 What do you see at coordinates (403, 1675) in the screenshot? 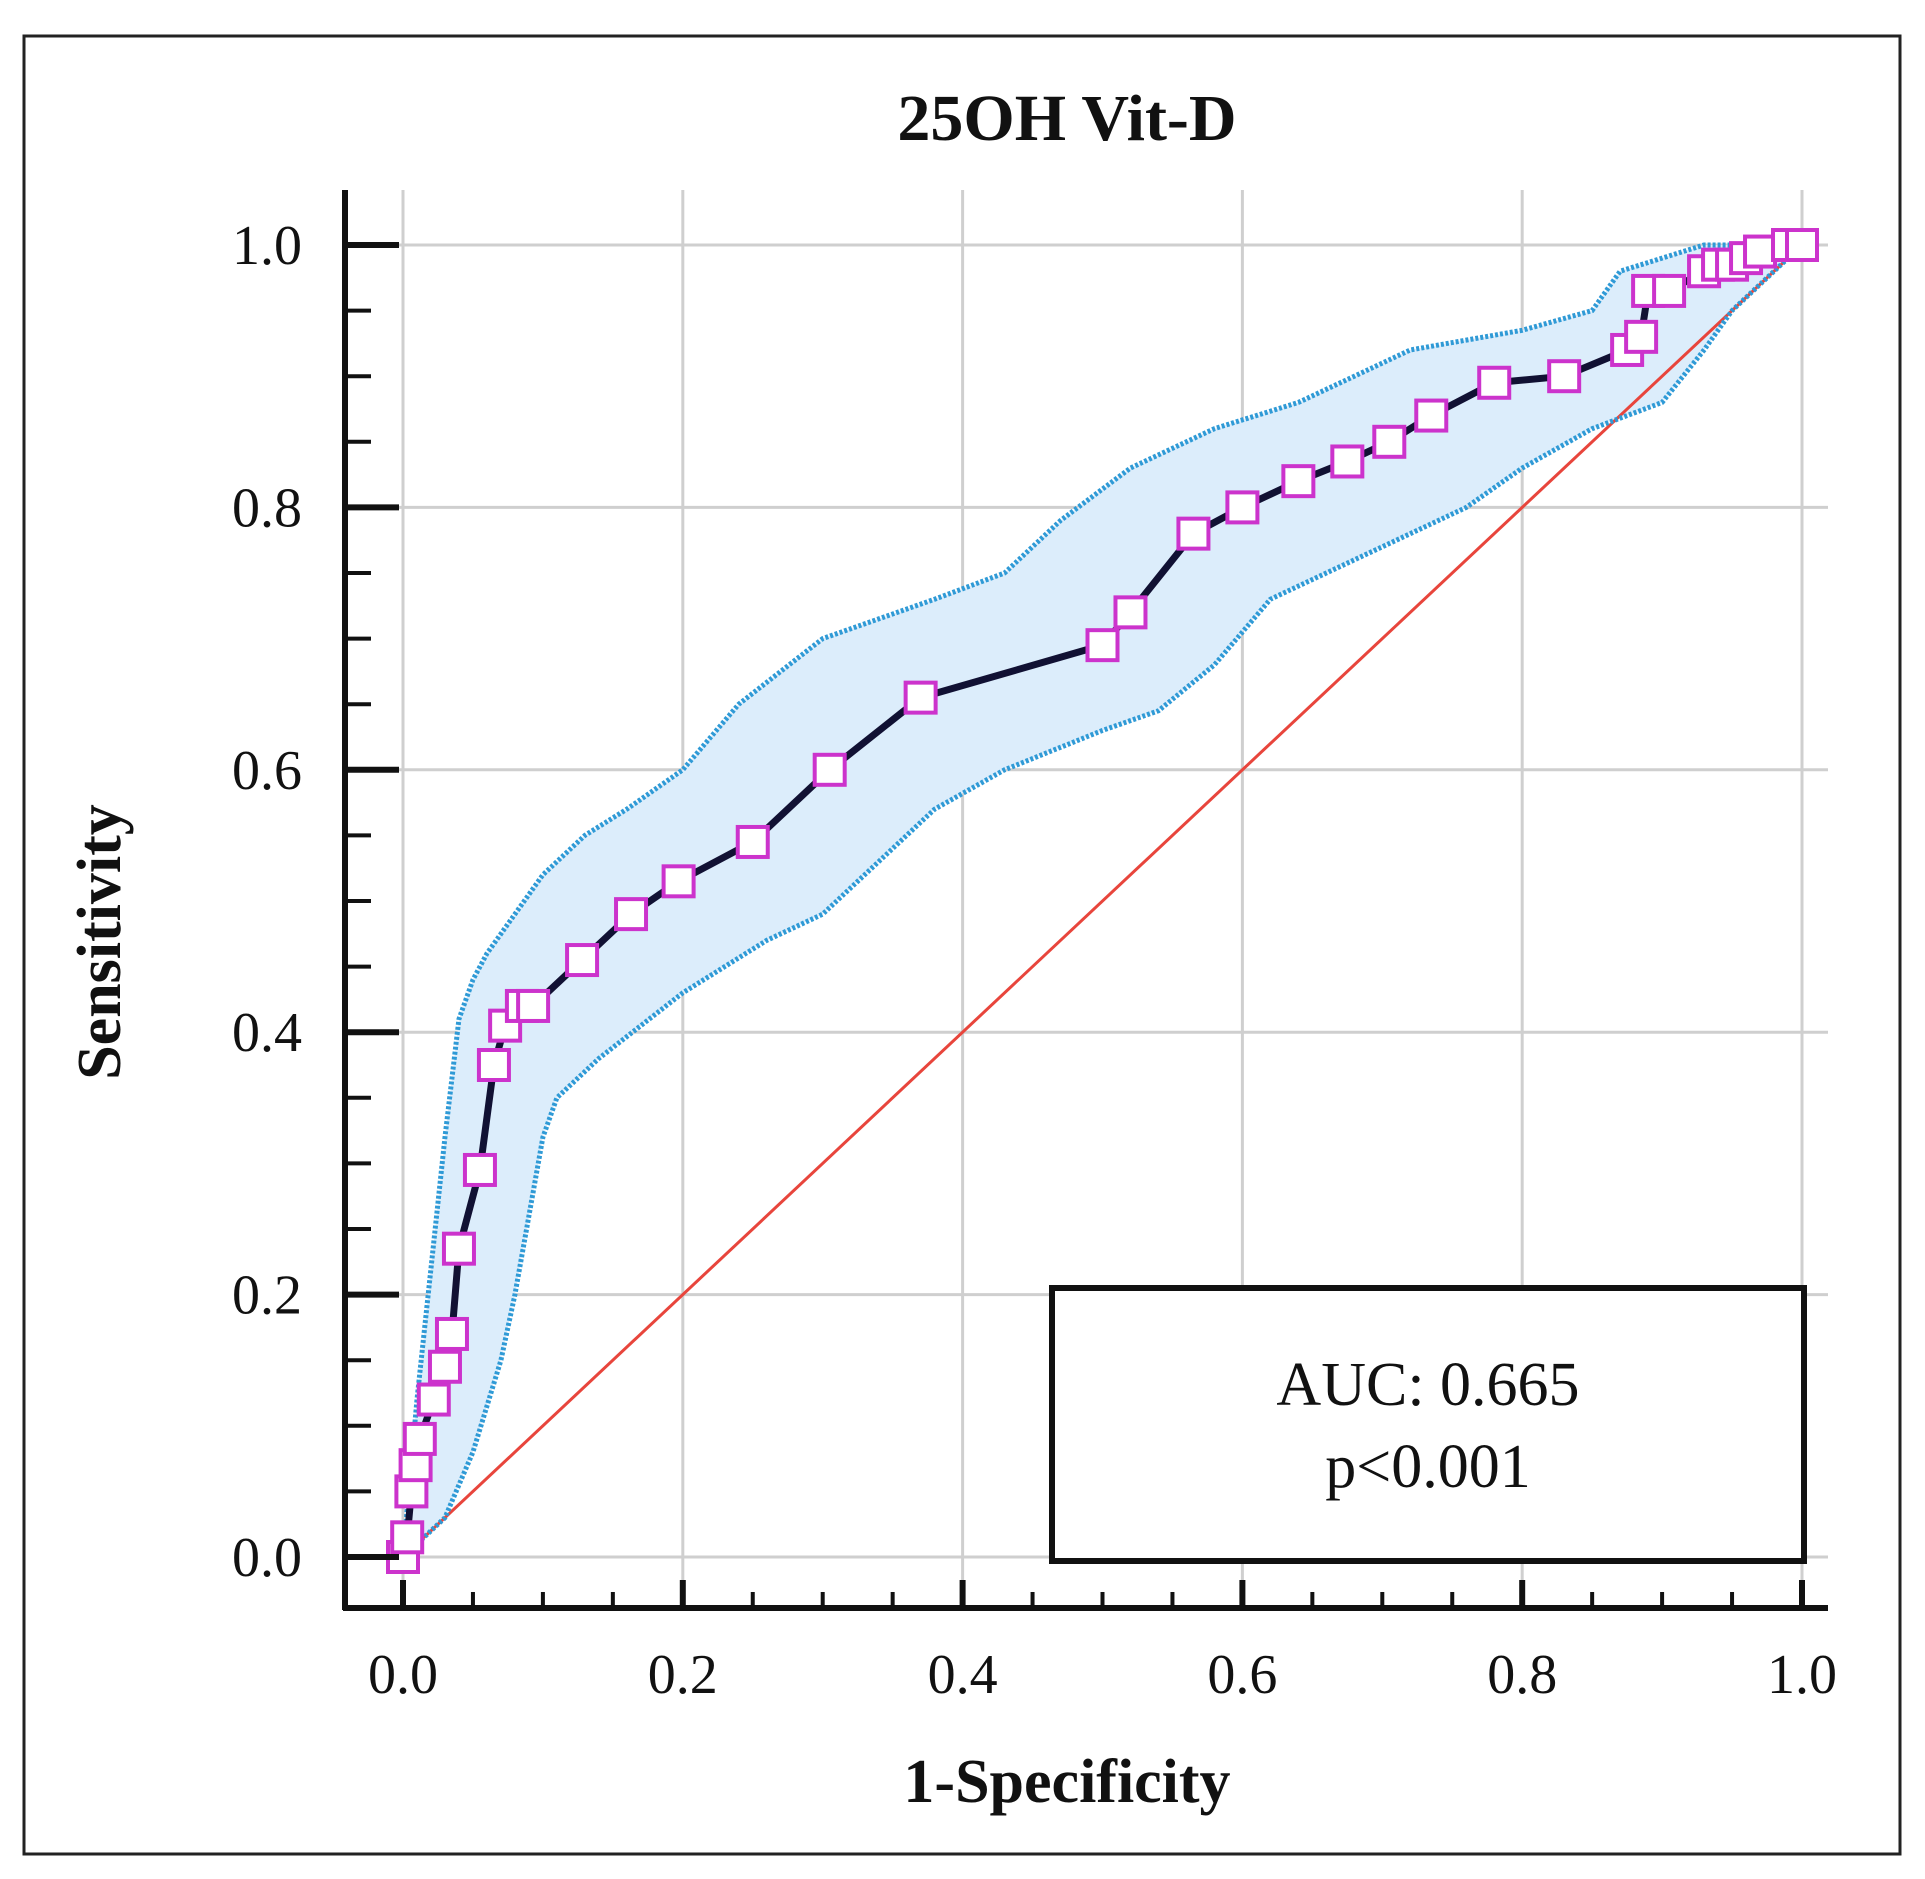
I see `x-tick-label-0: 0.0` at bounding box center [403, 1675].